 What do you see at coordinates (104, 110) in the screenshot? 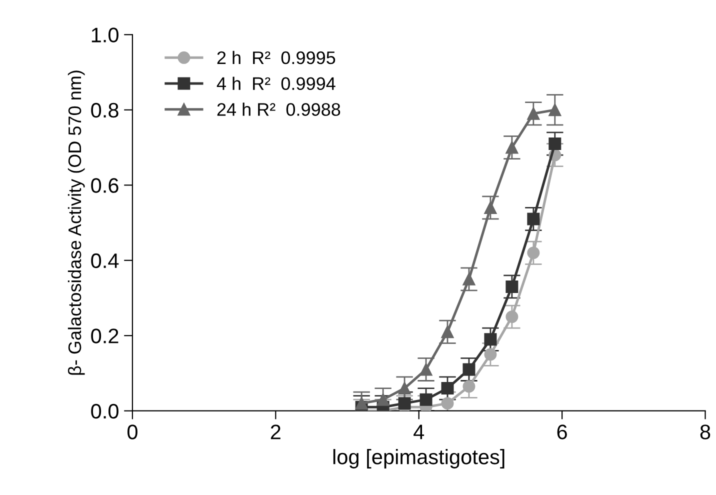
I see `y-tick-label: 0.8` at bounding box center [104, 110].